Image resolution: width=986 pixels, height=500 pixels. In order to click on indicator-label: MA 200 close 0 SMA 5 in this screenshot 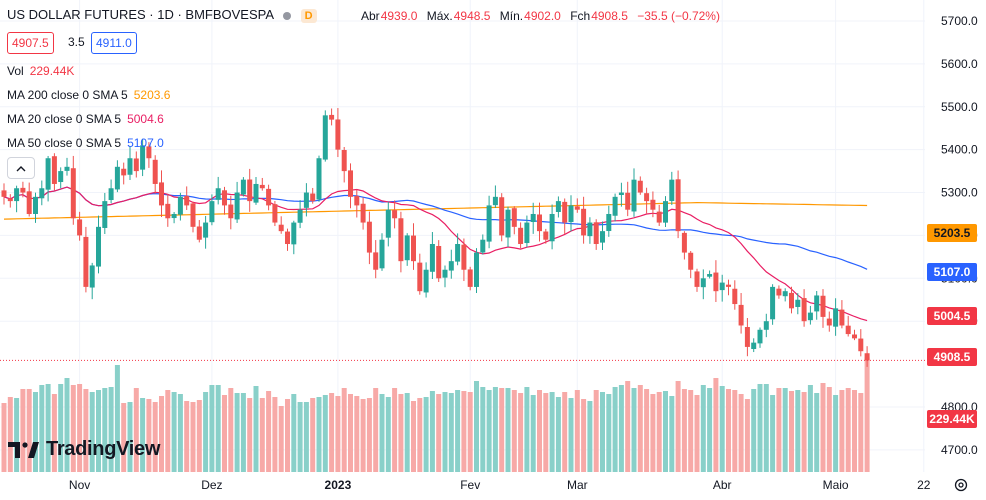, I will do `click(67, 95)`.